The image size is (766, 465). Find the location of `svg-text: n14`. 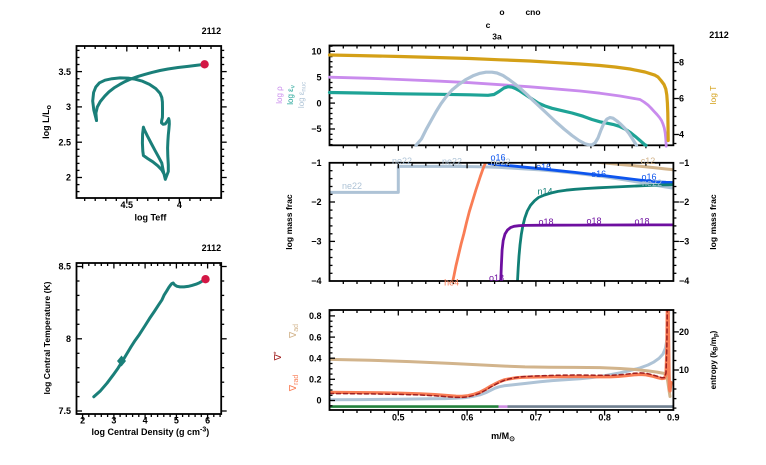

svg-text: n14 is located at coordinates (544, 192).